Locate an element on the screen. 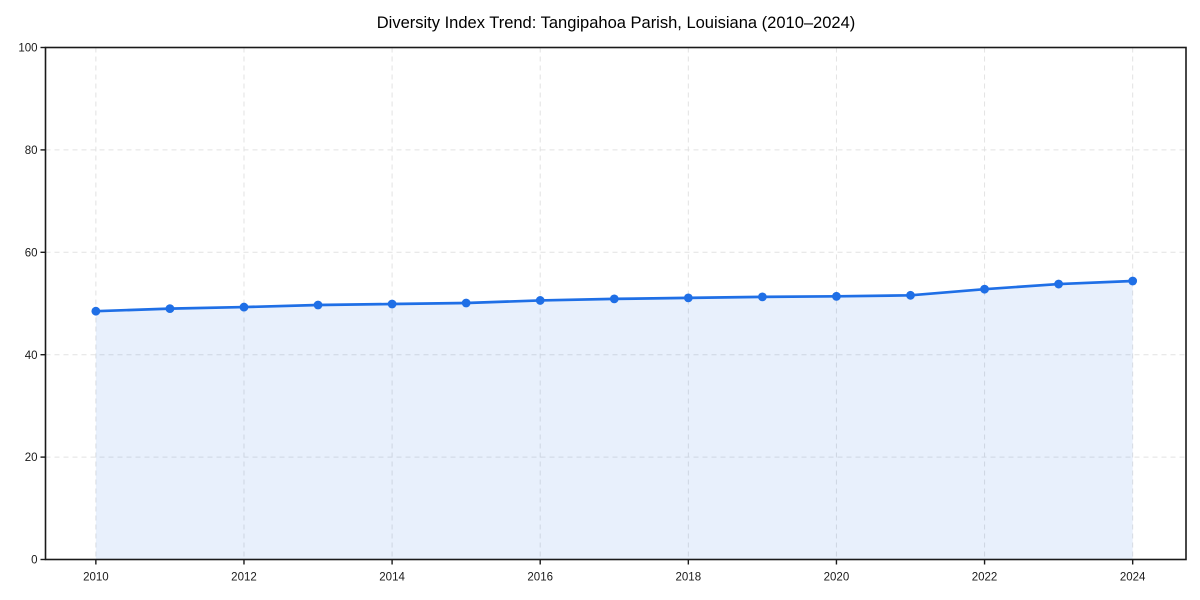 This screenshot has height=600, width=1200. x-axis-tick-label: 2016 is located at coordinates (540, 578).